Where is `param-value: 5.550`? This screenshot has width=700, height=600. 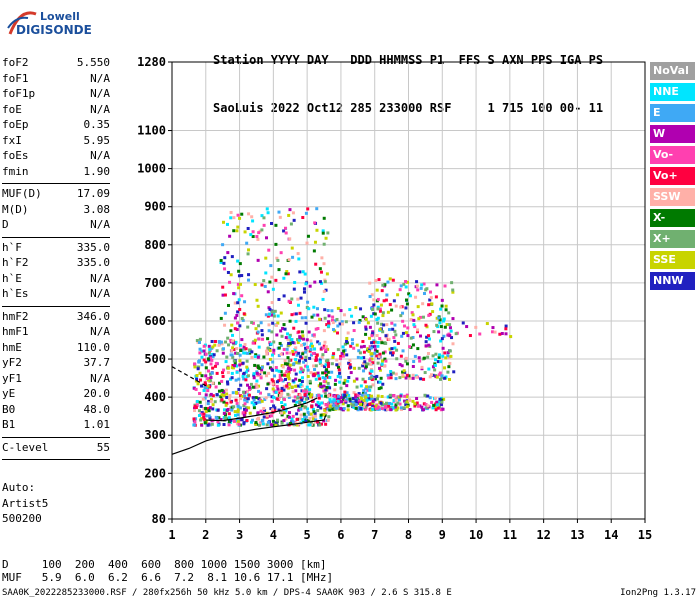 param-value: 5.550 is located at coordinates (93, 62).